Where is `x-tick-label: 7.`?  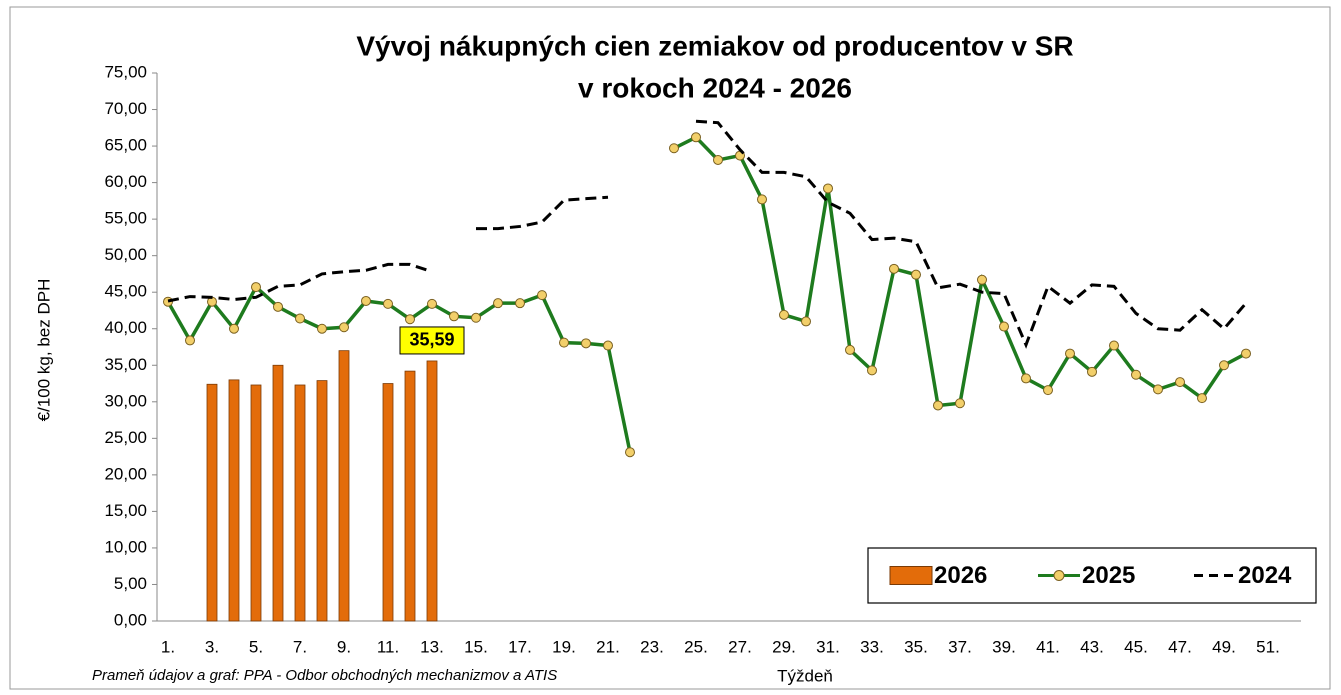
x-tick-label: 7. is located at coordinates (300, 646).